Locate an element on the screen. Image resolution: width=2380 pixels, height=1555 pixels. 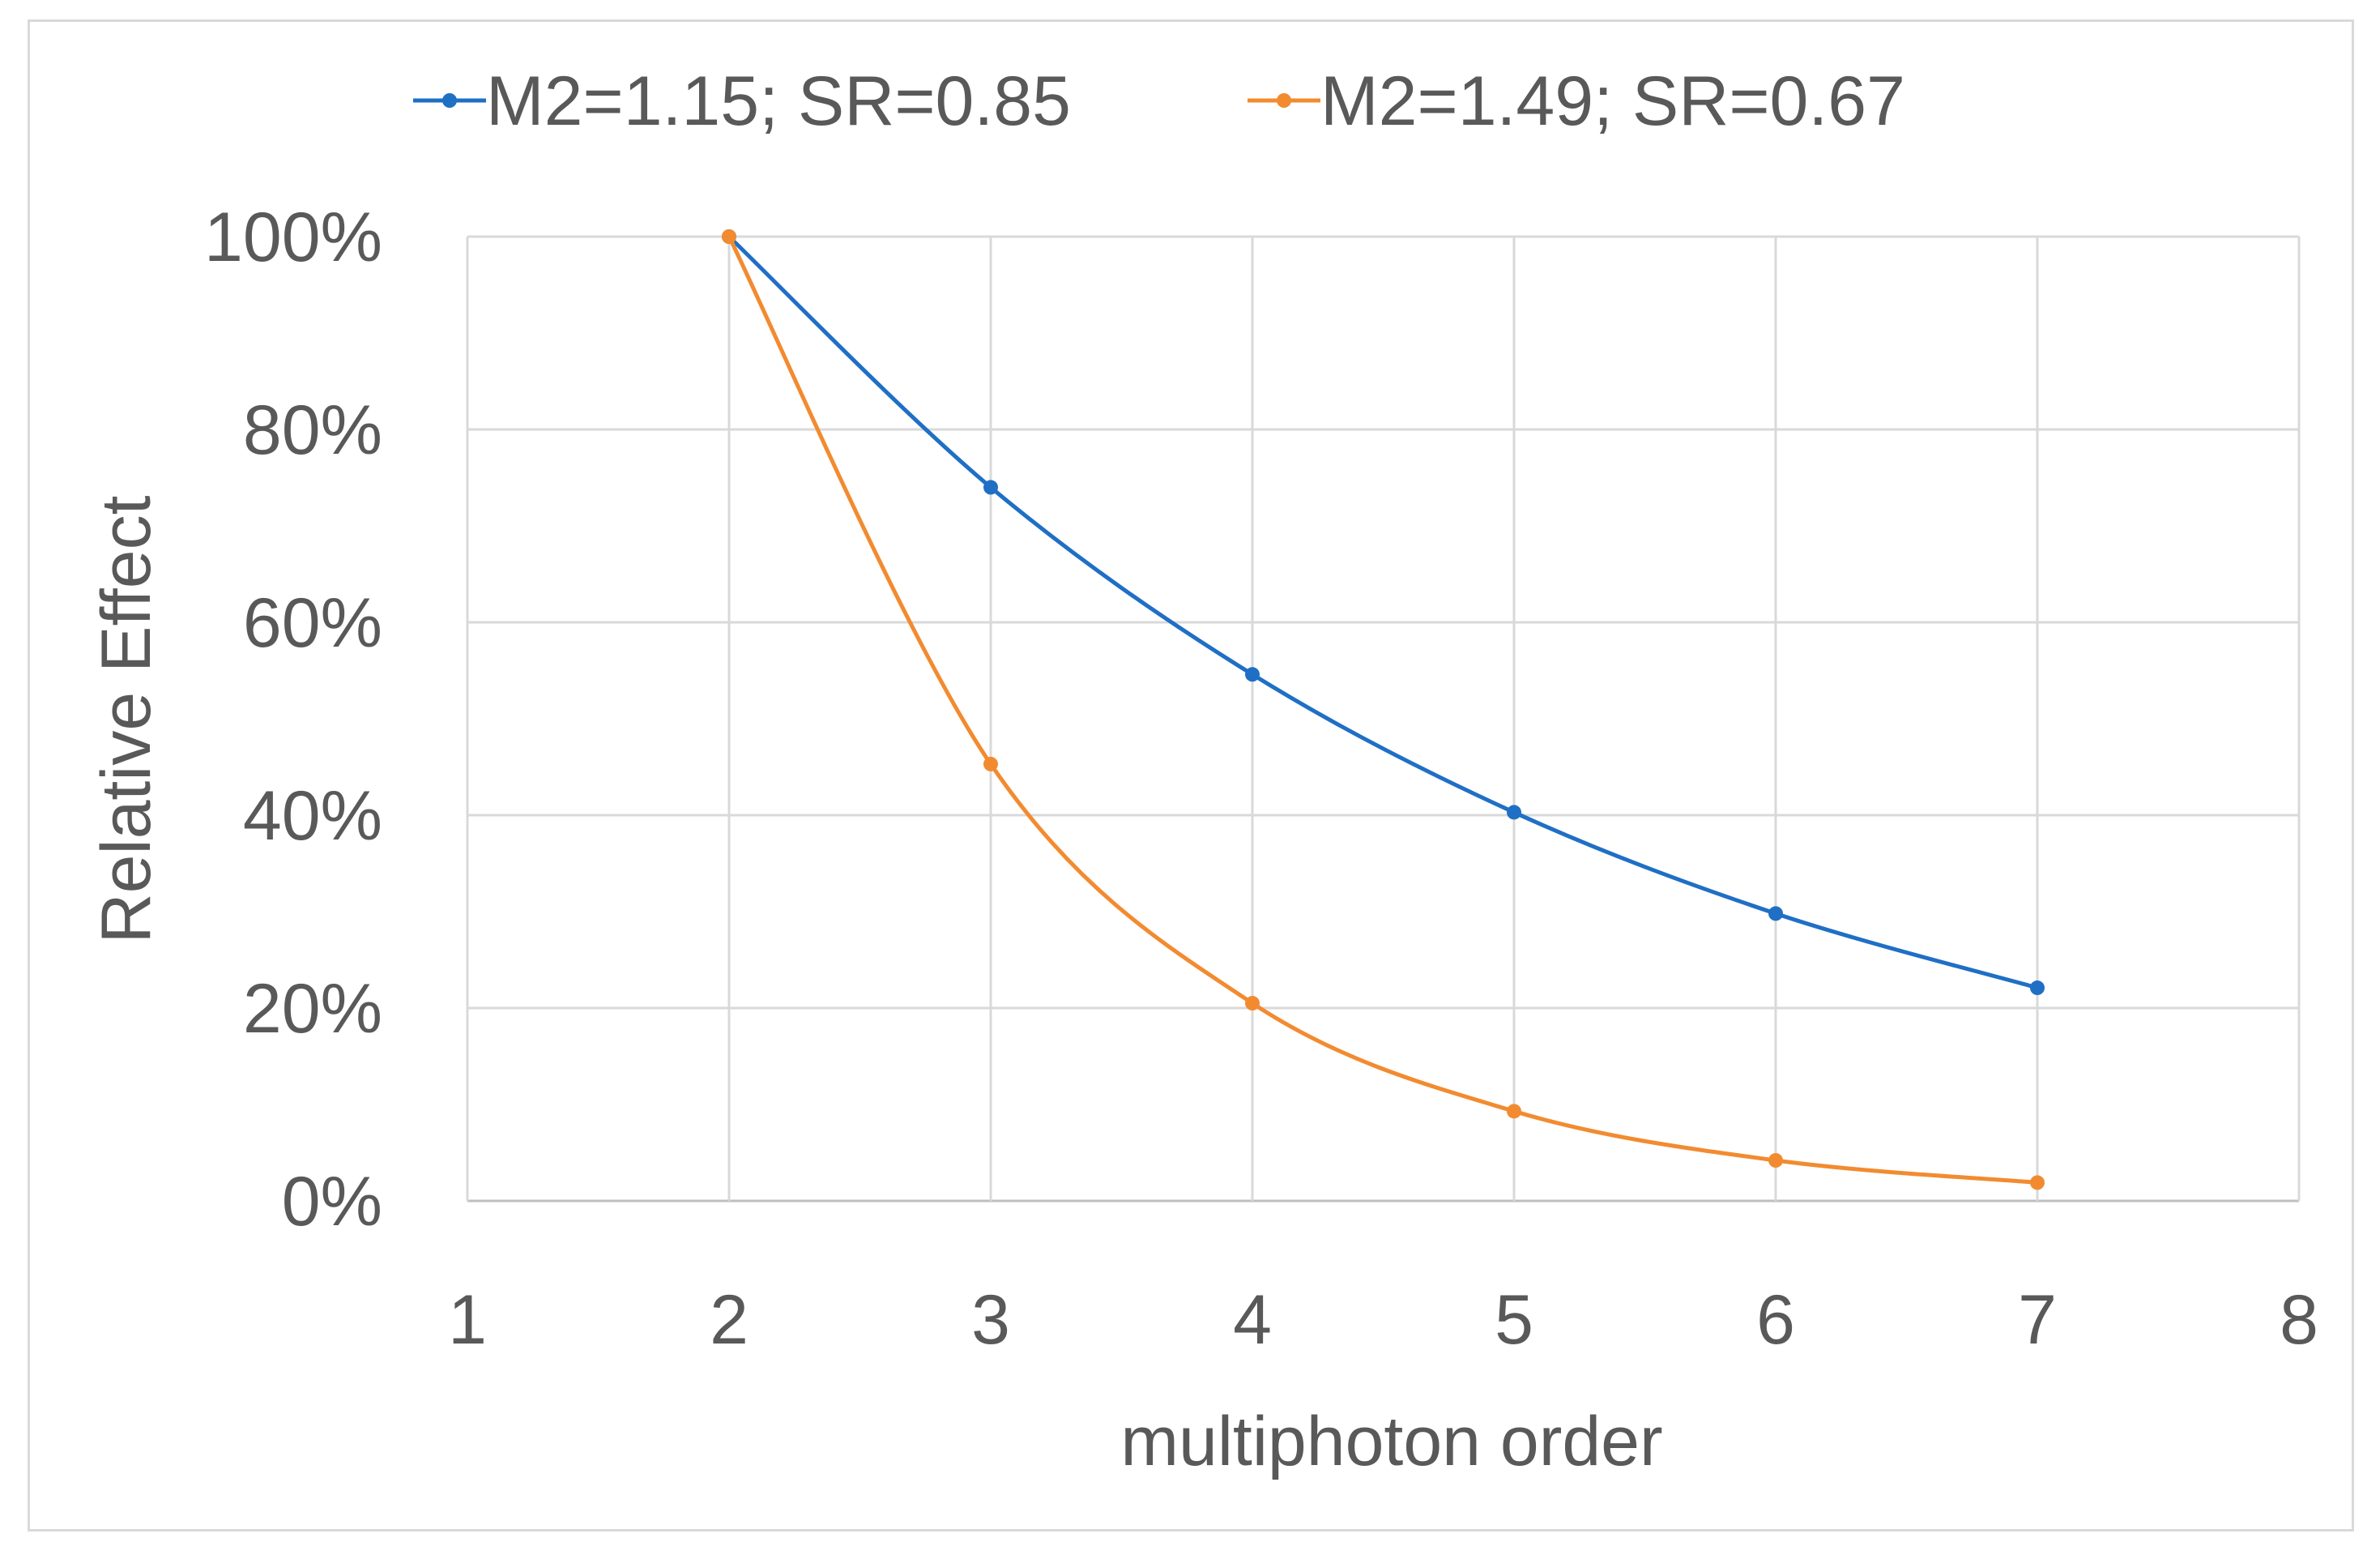
y-tick-label: 0% is located at coordinates (332, 1202).